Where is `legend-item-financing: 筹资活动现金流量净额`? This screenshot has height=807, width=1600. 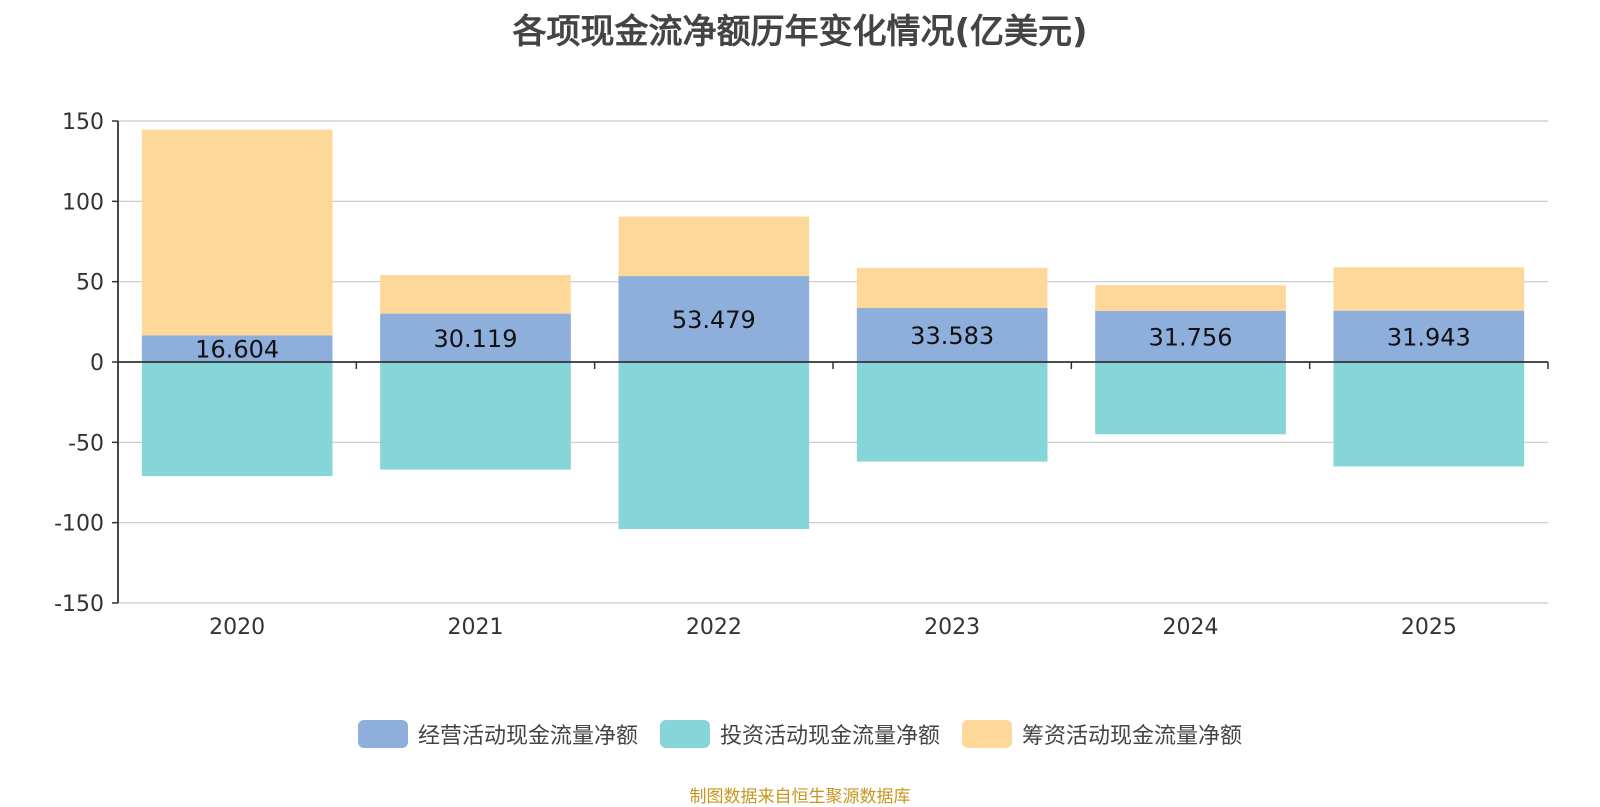 legend-item-financing: 筹资活动现金流量净额 is located at coordinates (1102, 734).